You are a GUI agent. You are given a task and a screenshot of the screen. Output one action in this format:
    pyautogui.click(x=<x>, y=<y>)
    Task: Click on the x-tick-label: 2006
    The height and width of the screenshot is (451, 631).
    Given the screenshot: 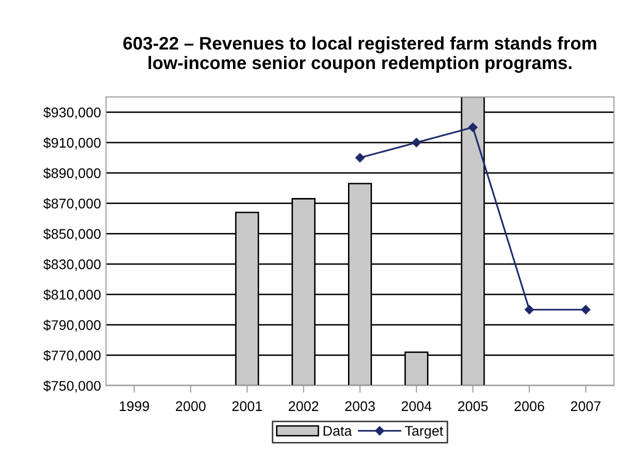 What is the action you would take?
    pyautogui.click(x=529, y=406)
    